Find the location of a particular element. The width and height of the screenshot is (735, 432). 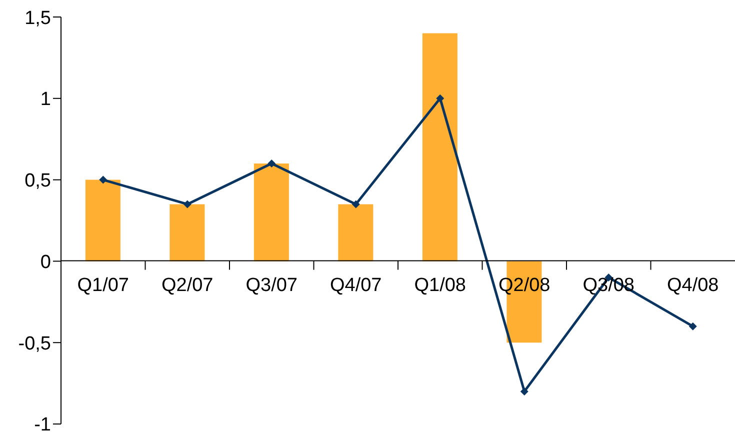

x-tick-label: Q3/07 is located at coordinates (272, 285).